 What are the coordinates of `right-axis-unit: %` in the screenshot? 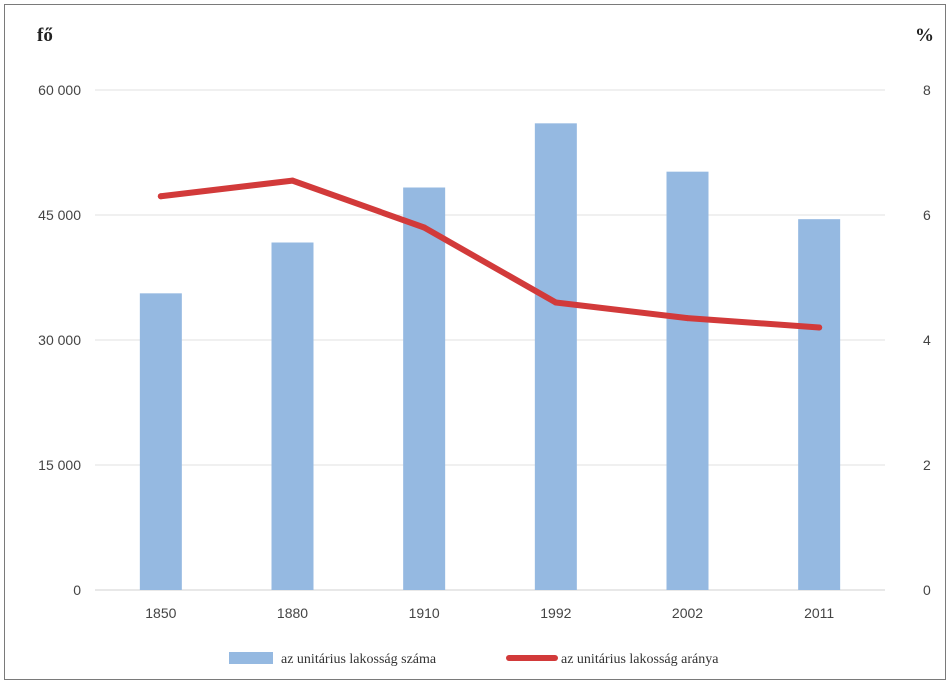 It's located at (924, 35).